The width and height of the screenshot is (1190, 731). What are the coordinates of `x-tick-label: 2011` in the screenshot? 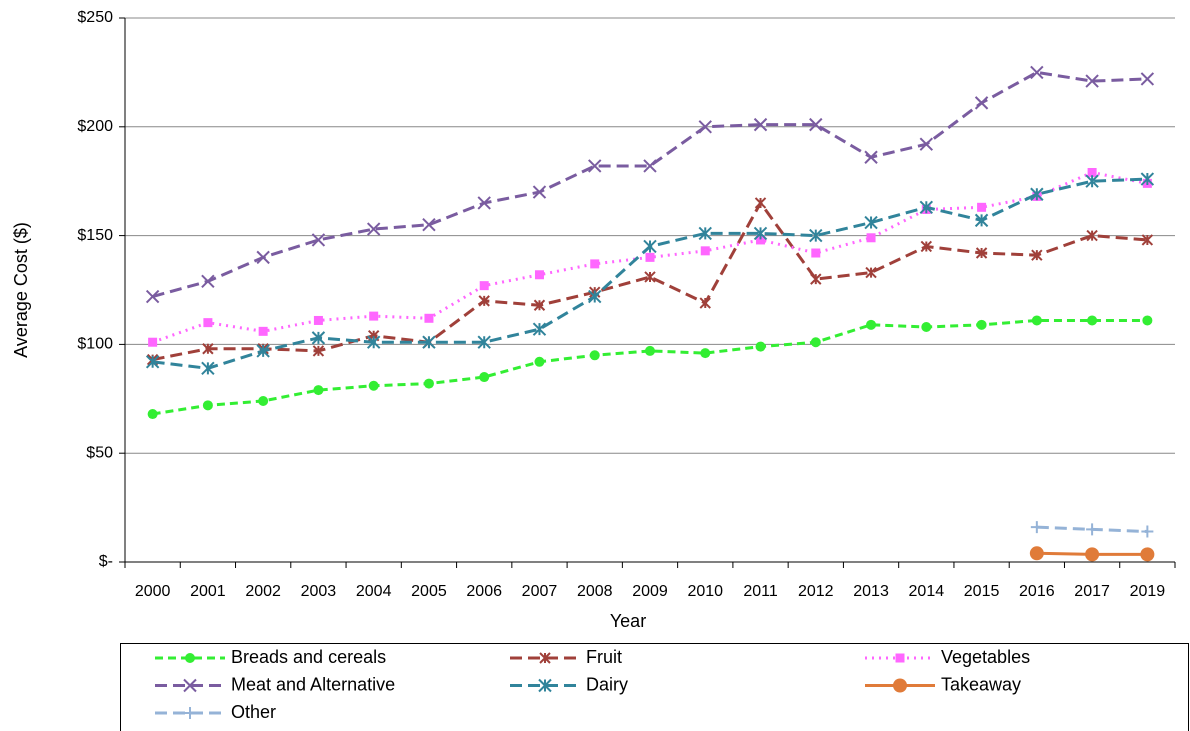 It's located at (760, 591).